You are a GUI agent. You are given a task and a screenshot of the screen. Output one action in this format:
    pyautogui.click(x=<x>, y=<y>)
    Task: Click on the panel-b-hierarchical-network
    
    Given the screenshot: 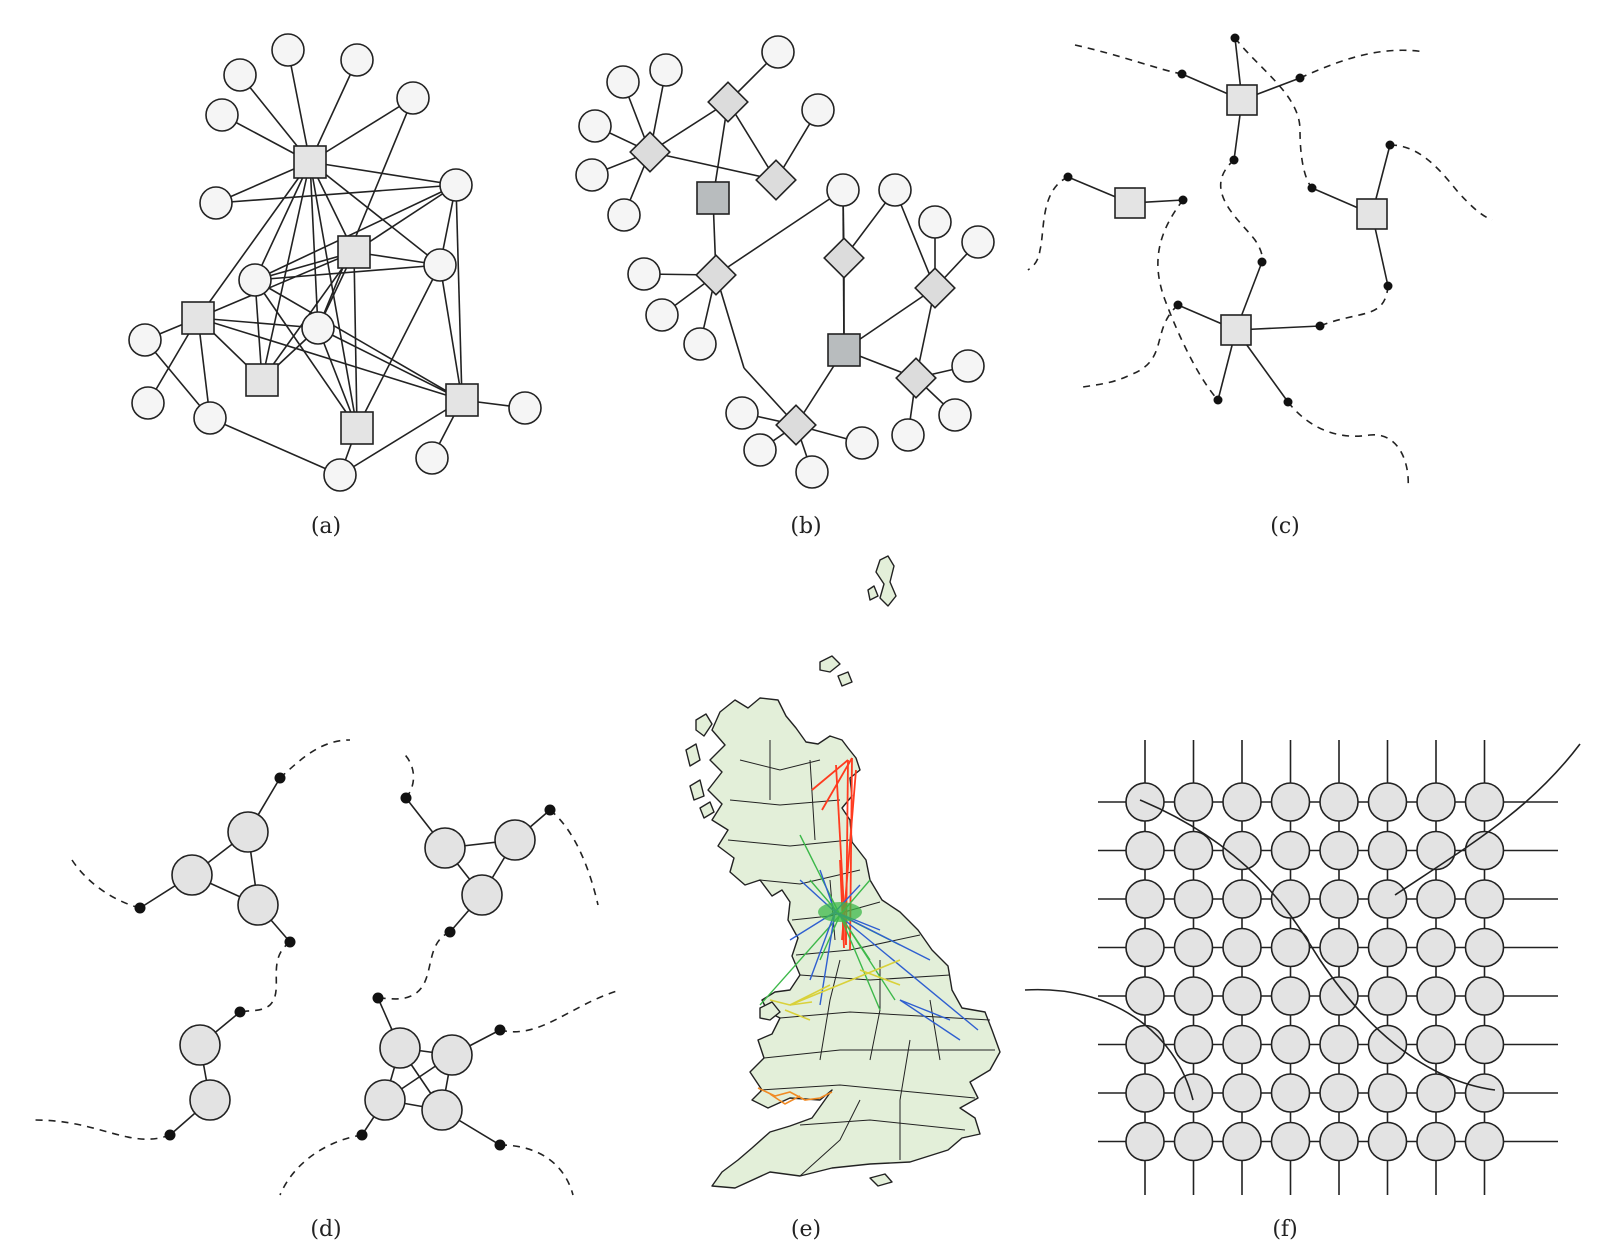 What is the action you would take?
    pyautogui.click(x=785, y=262)
    